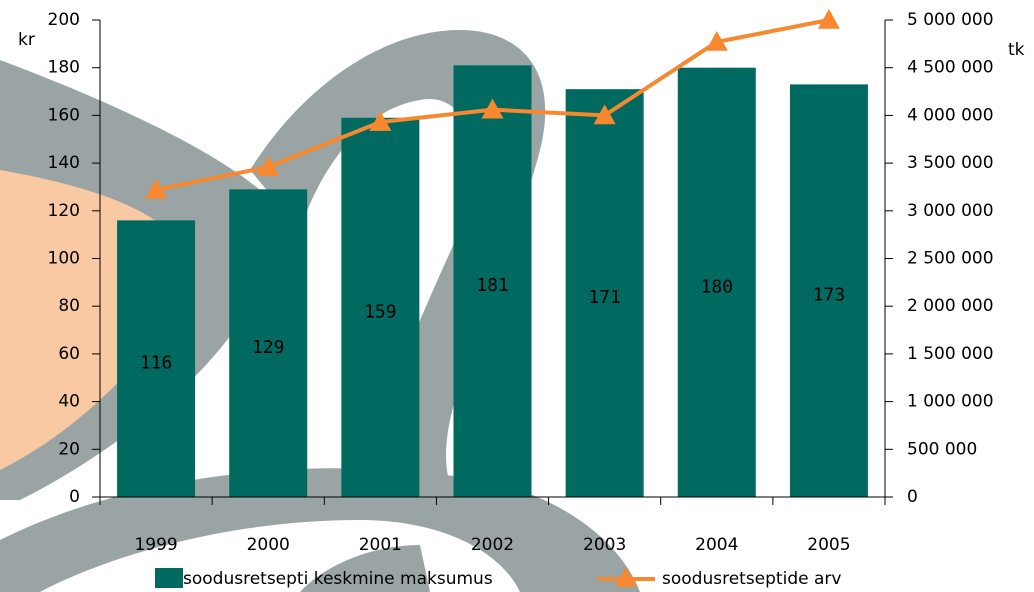 Image resolution: width=1034 pixels, height=592 pixels. Describe the element at coordinates (492, 285) in the screenshot. I see `data-label: 181` at that location.